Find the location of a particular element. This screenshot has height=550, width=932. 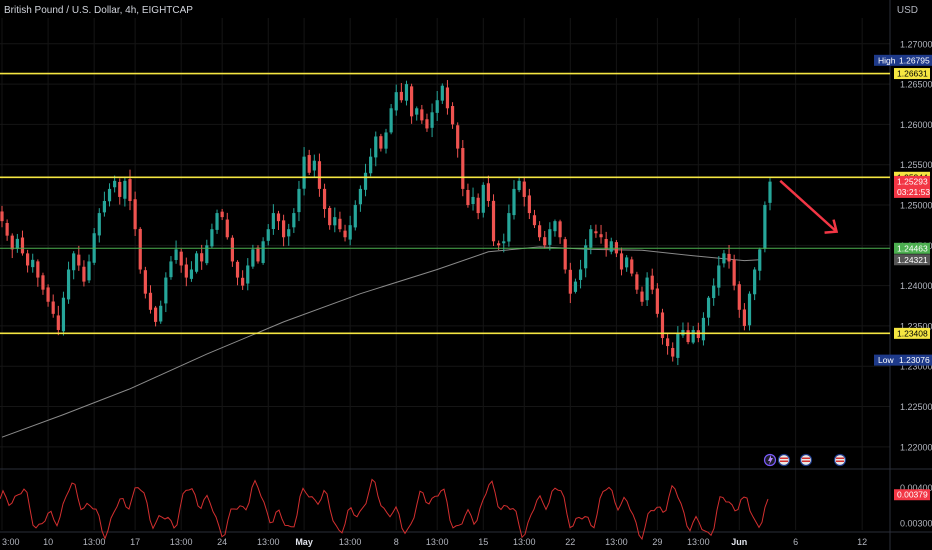

svg-text: 1.23076 is located at coordinates (914, 360).